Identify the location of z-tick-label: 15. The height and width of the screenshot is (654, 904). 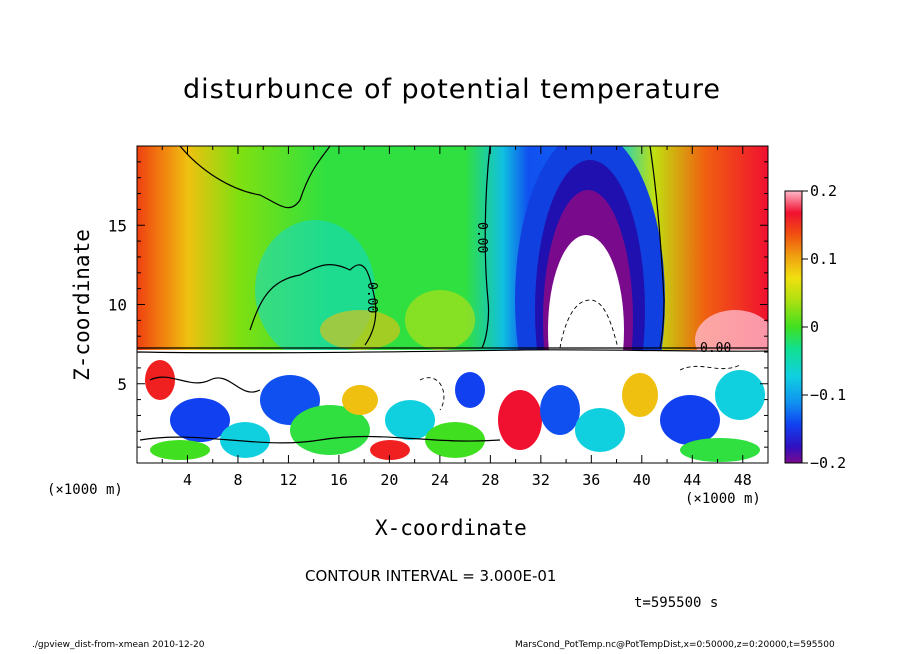
(117, 225).